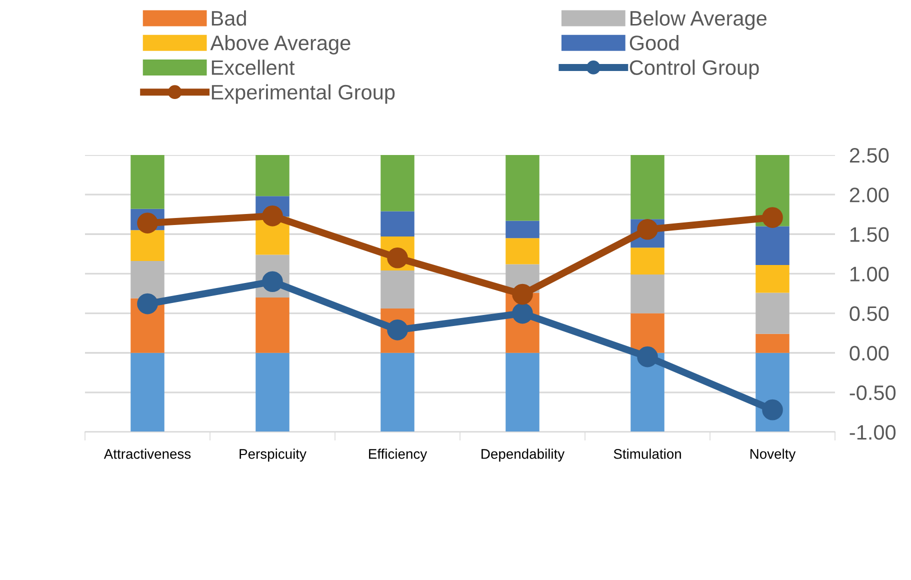 The image size is (911, 580). Describe the element at coordinates (303, 94) in the screenshot. I see `legend-label: Experimental Group` at that location.